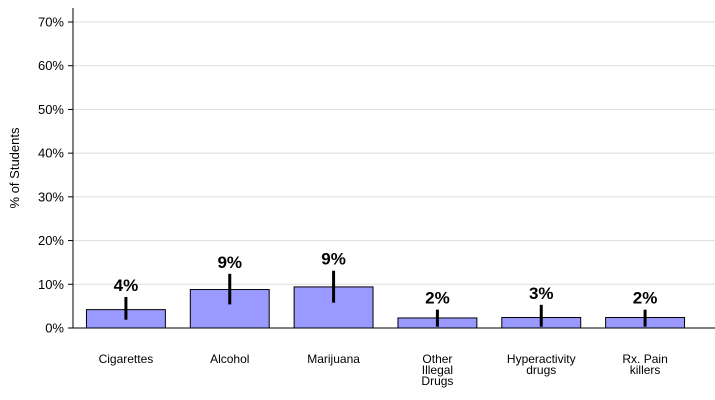 This screenshot has height=400, width=715. Describe the element at coordinates (437, 370) in the screenshot. I see `category-label: Other Illegal Drugs` at that location.